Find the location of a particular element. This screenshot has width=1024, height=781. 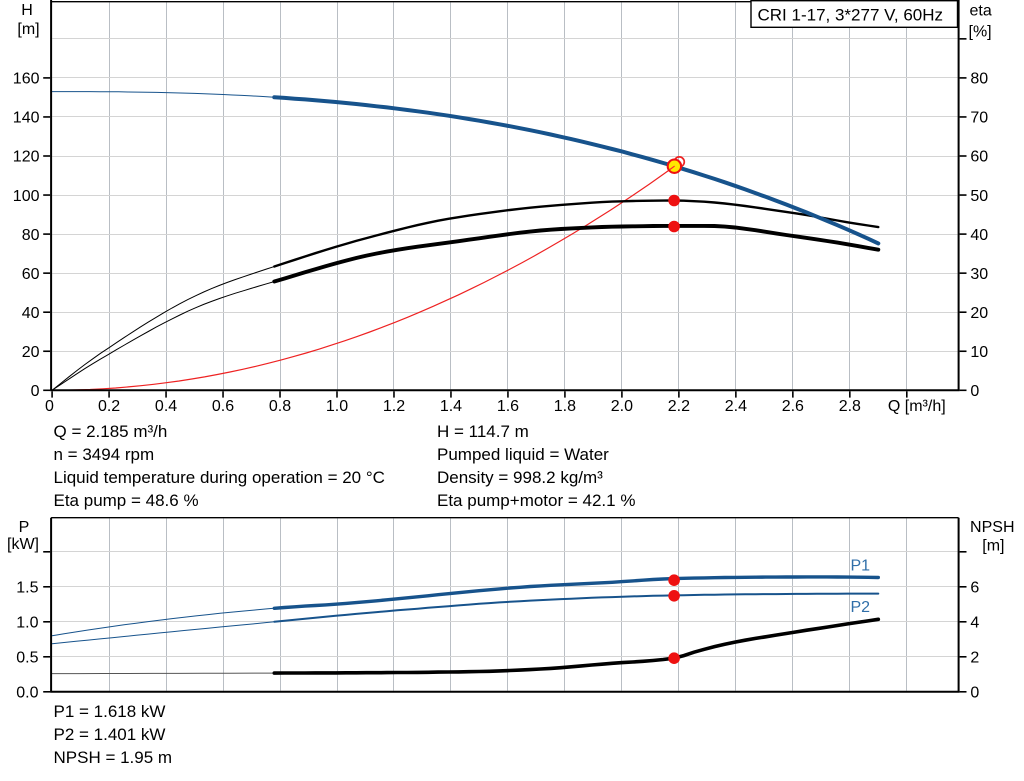

svg-text: 0.8 is located at coordinates (280, 406).